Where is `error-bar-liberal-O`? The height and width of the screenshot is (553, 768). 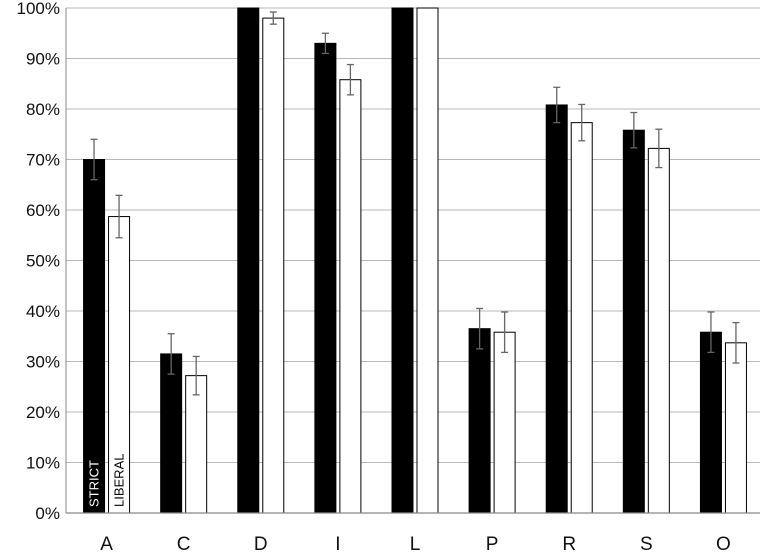 error-bar-liberal-O is located at coordinates (736, 342).